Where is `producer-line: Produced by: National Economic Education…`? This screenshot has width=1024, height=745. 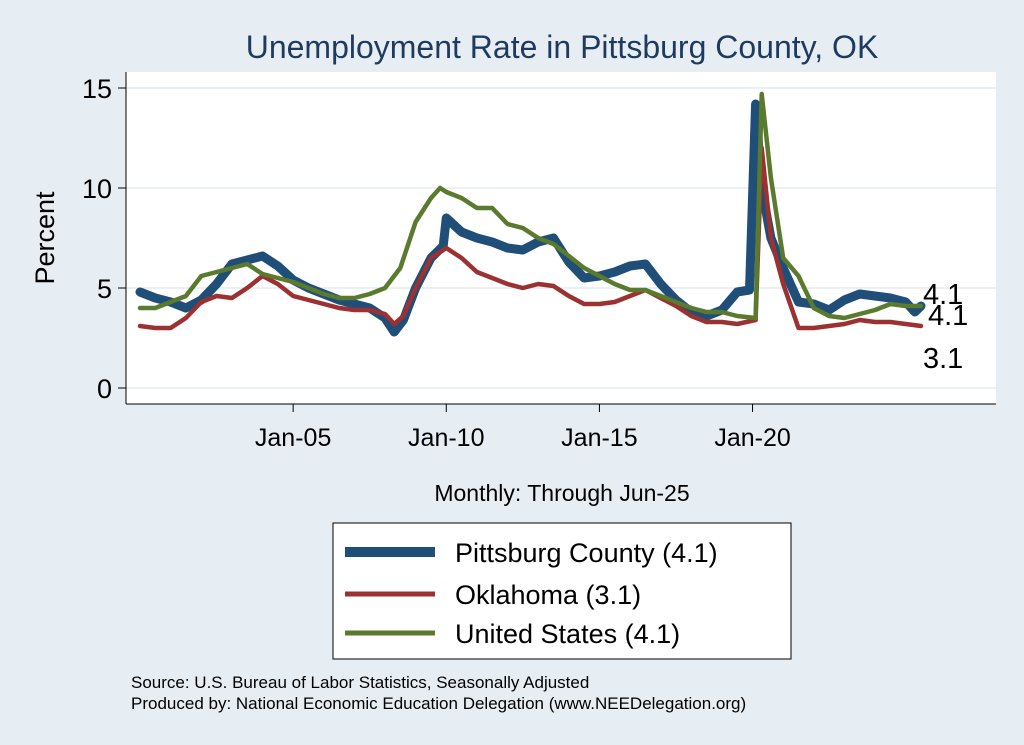 producer-line: Produced by: National Economic Education… is located at coordinates (438, 703).